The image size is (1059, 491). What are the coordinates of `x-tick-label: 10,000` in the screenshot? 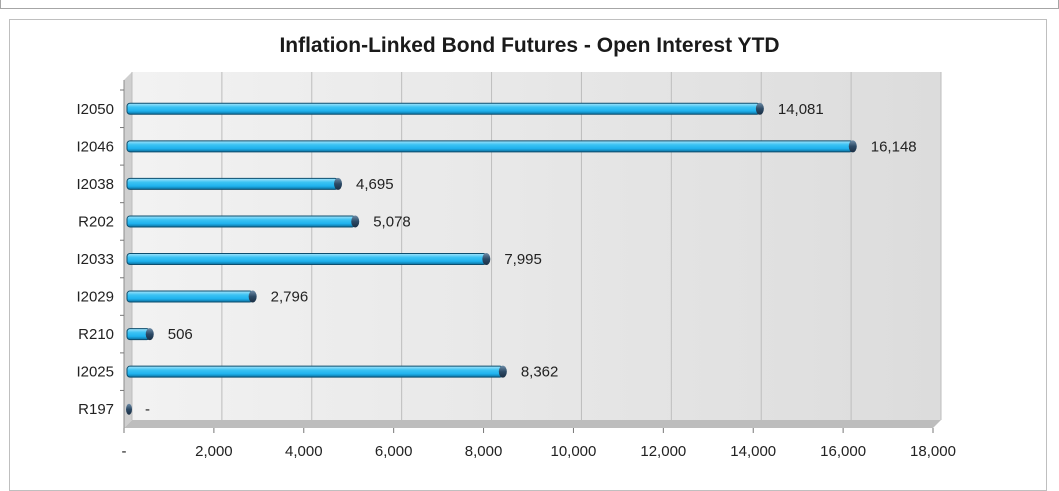 It's located at (573, 451).